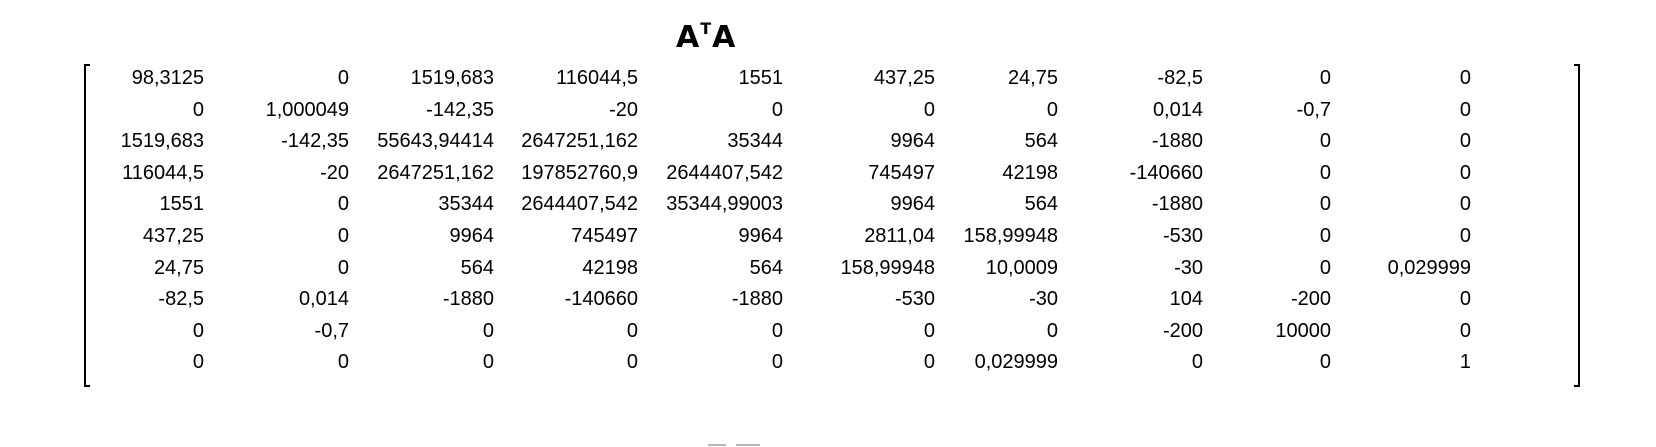 This screenshot has height=447, width=1656. Describe the element at coordinates (167, 78) in the screenshot. I see `matrix-cell: 98,3125` at that location.